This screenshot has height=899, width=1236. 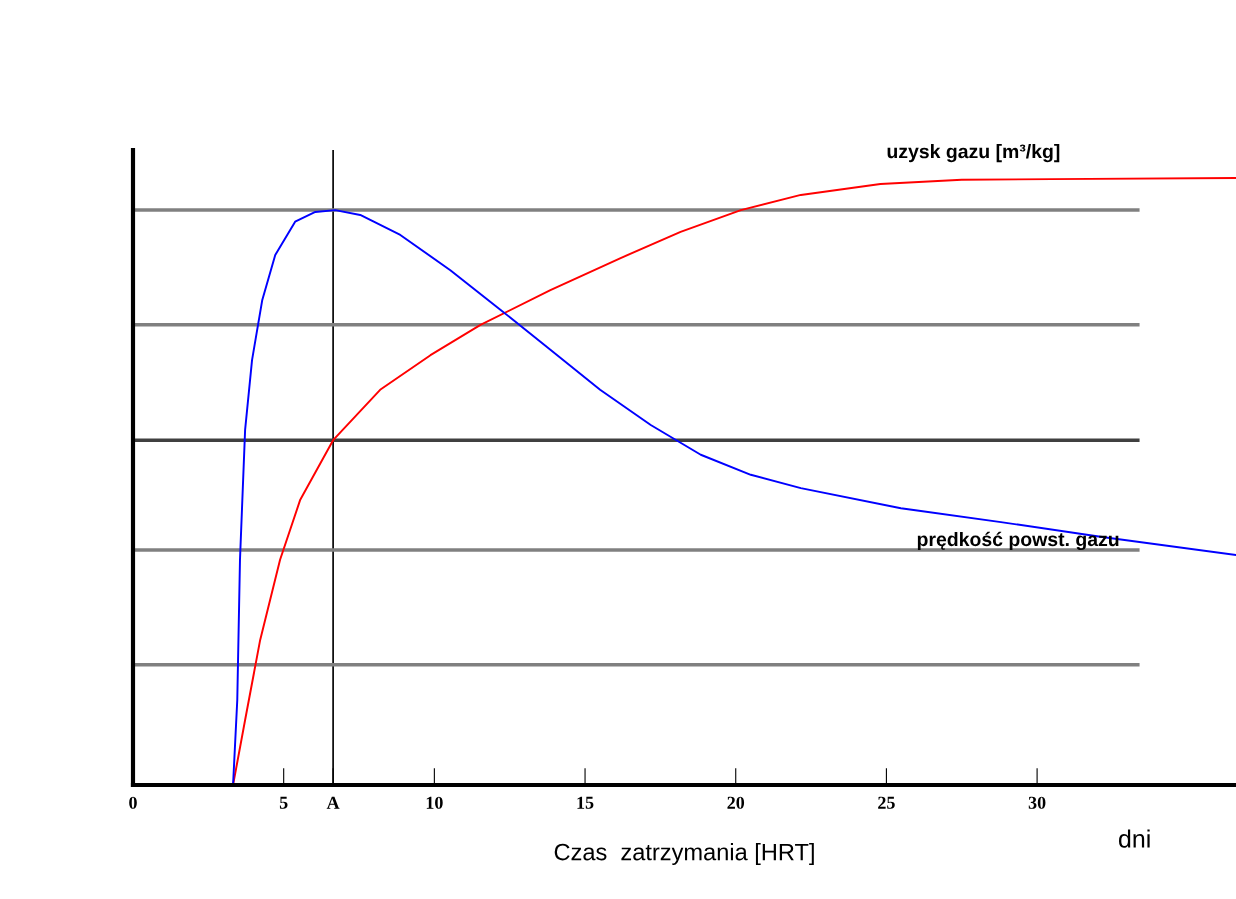 I want to click on x-tick-label: 20, so click(x=736, y=802).